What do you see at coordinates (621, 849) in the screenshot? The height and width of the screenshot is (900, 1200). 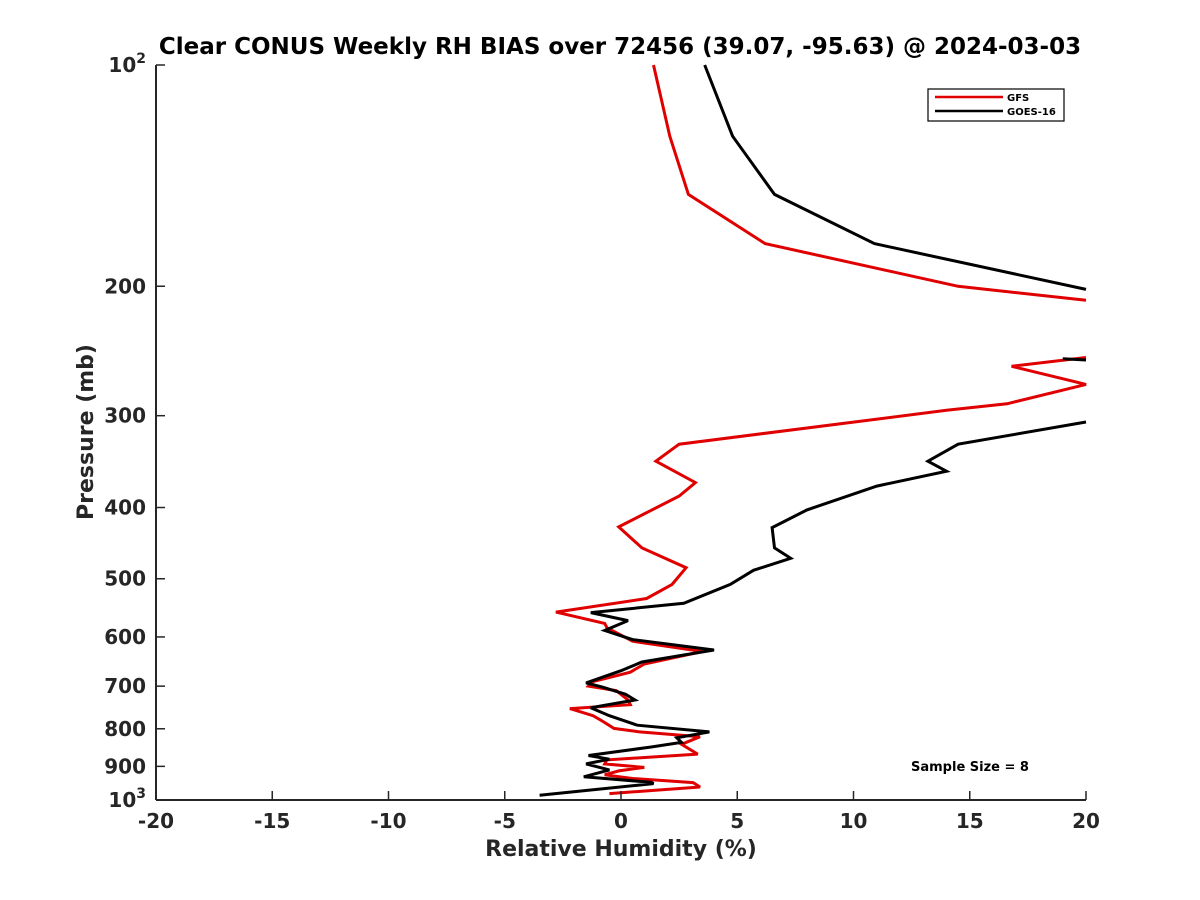 I see `x-axis-title: Relative Humidity (%)` at bounding box center [621, 849].